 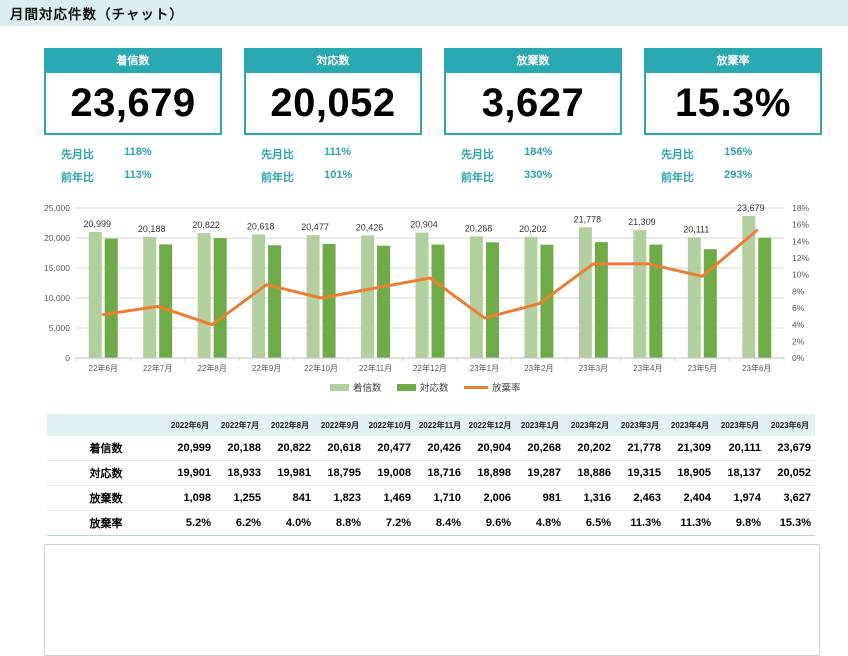 What do you see at coordinates (240, 473) in the screenshot?
I see `table-cell: 18,933` at bounding box center [240, 473].